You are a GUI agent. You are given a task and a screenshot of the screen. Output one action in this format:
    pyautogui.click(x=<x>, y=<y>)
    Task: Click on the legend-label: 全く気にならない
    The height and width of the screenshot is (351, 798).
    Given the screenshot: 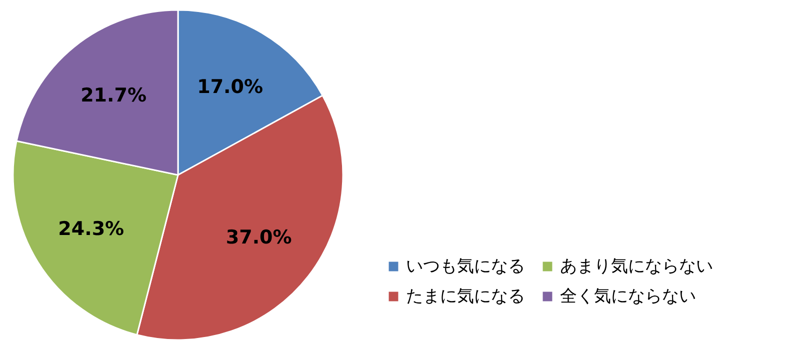 What is the action you would take?
    pyautogui.click(x=628, y=296)
    